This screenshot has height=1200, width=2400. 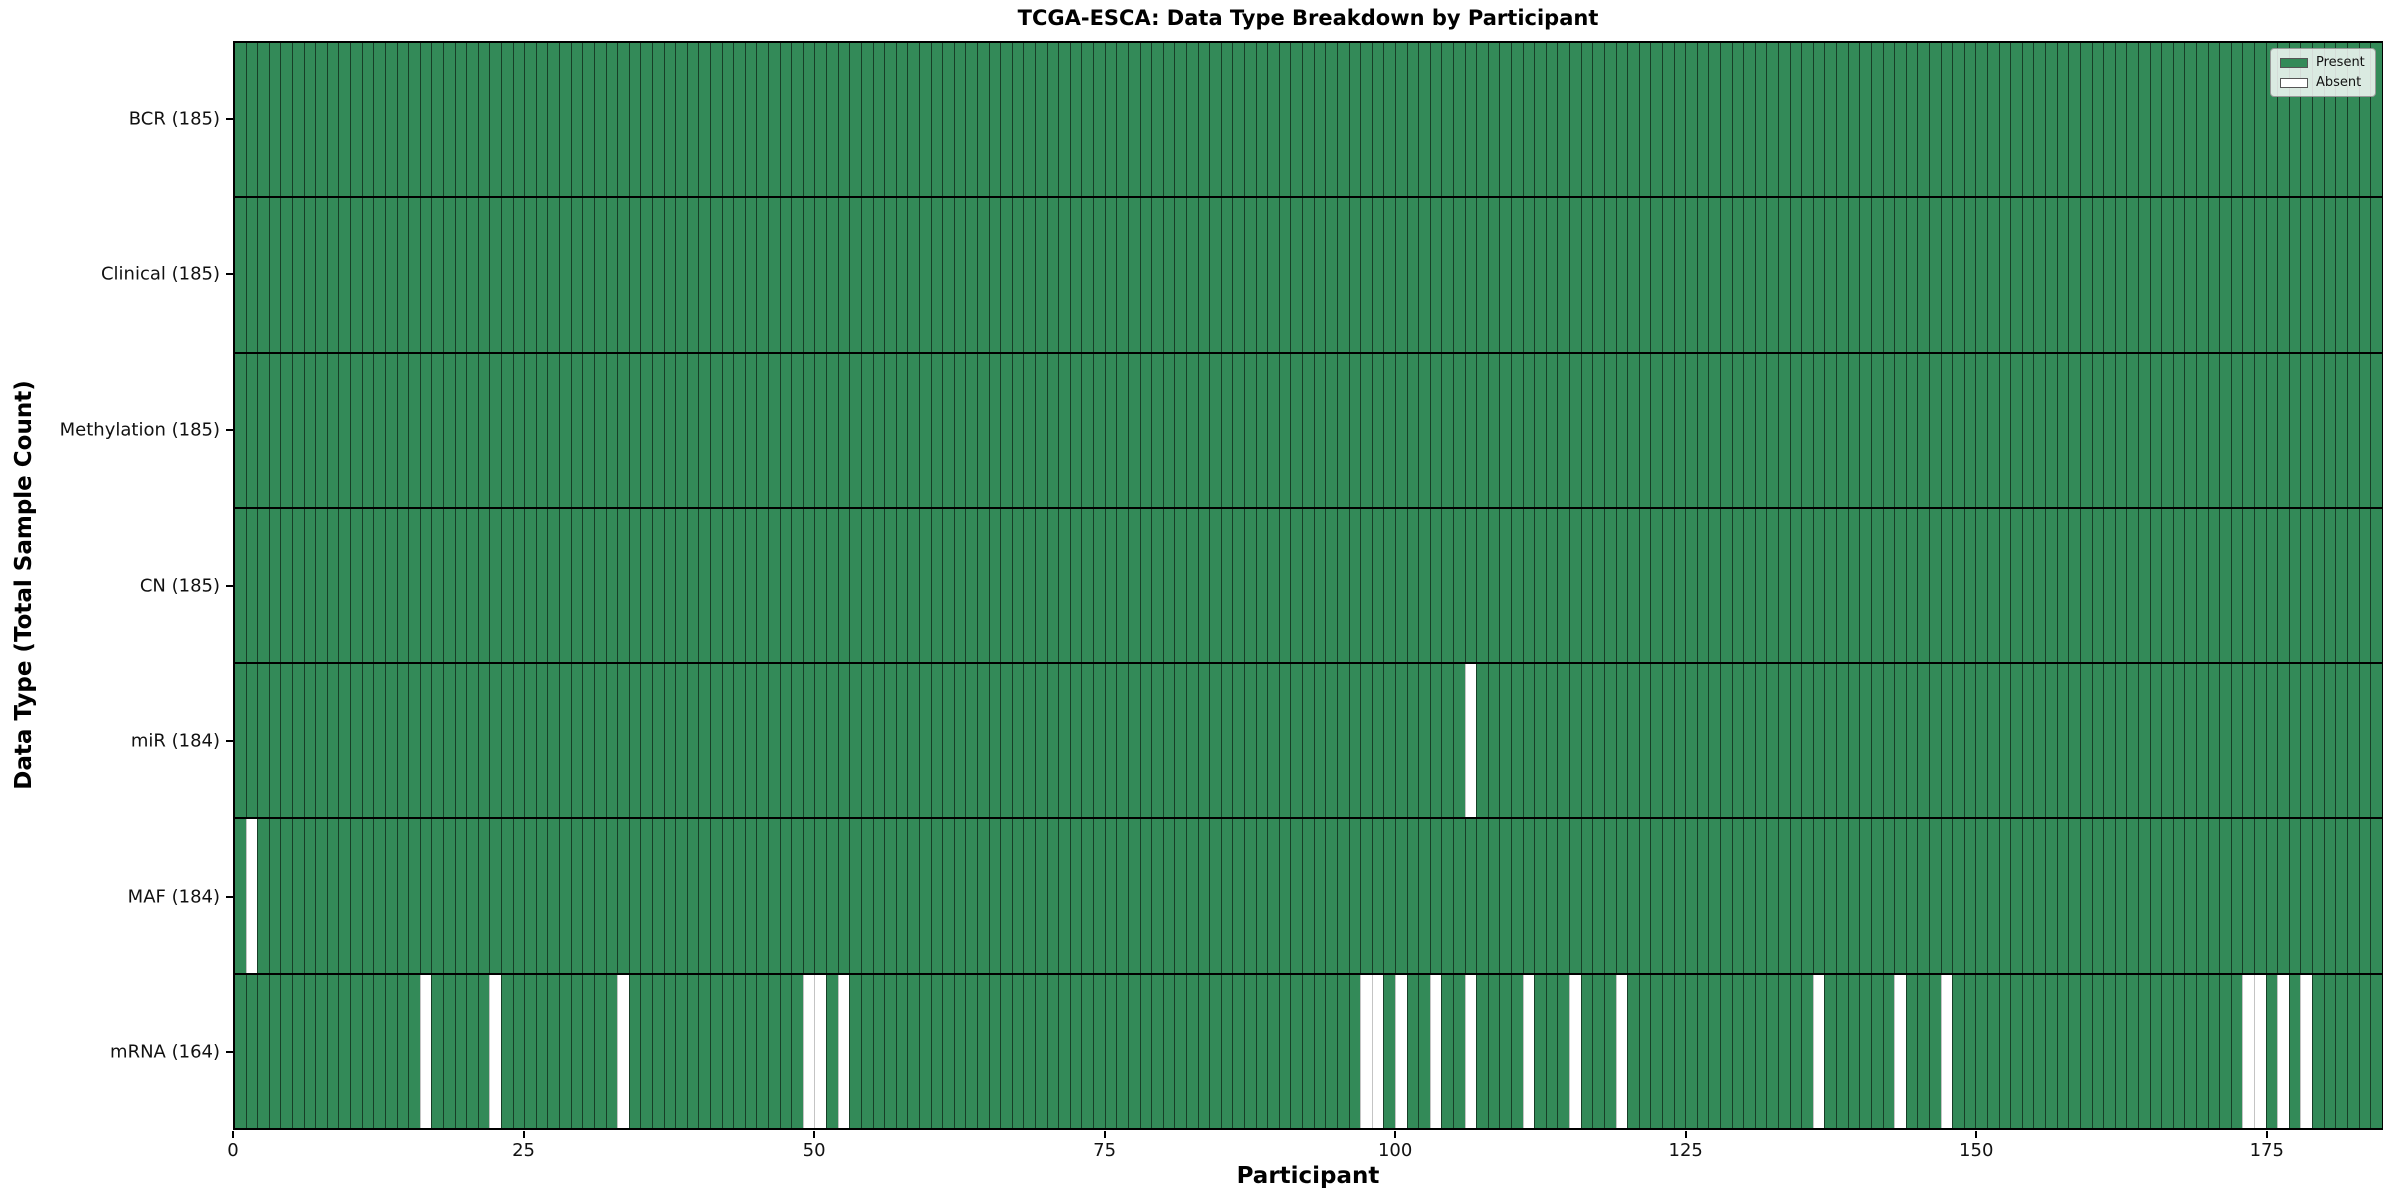 I want to click on x-axis-label: Participant, so click(x=1308, y=1176).